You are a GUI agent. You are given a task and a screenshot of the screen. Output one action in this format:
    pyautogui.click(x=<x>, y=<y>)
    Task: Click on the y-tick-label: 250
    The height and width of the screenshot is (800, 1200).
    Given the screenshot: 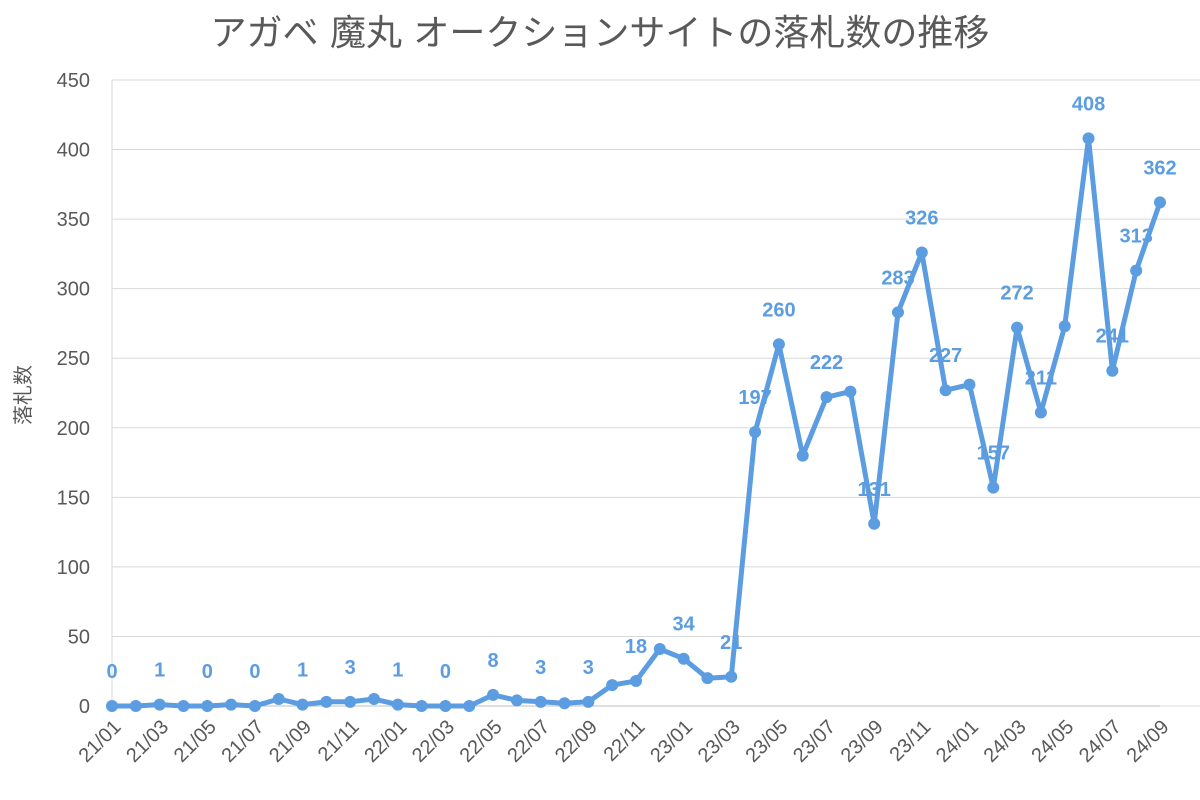 What is the action you would take?
    pyautogui.click(x=73, y=359)
    